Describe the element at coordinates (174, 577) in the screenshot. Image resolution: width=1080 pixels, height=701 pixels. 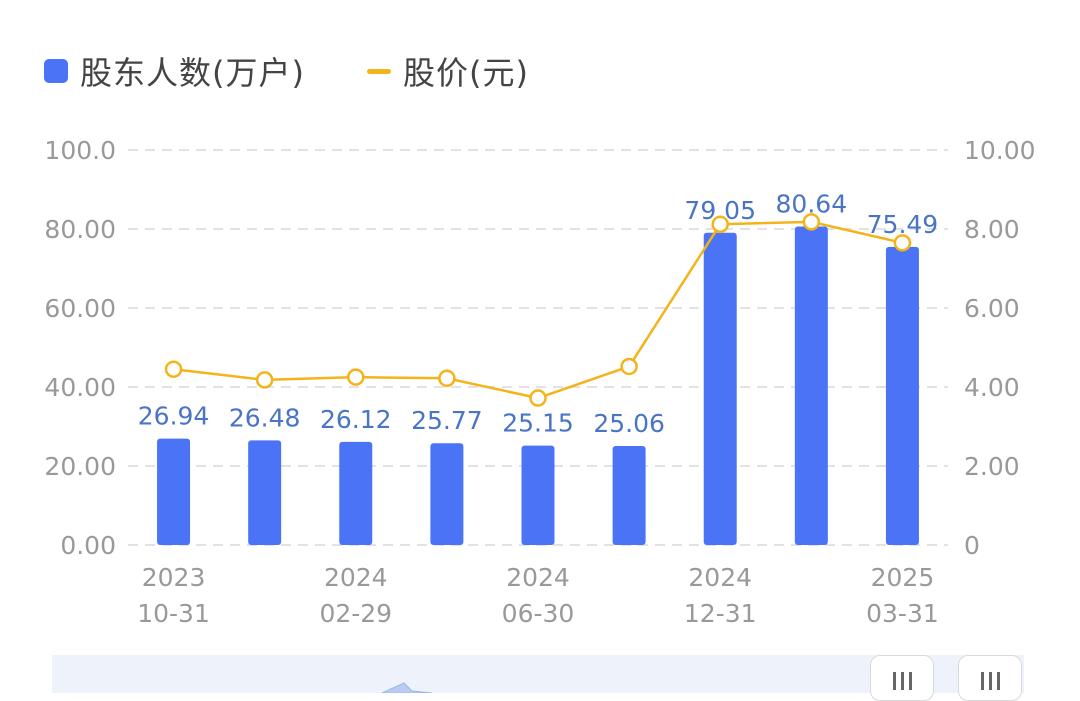
I see `x-tick-year: 2023` at that location.